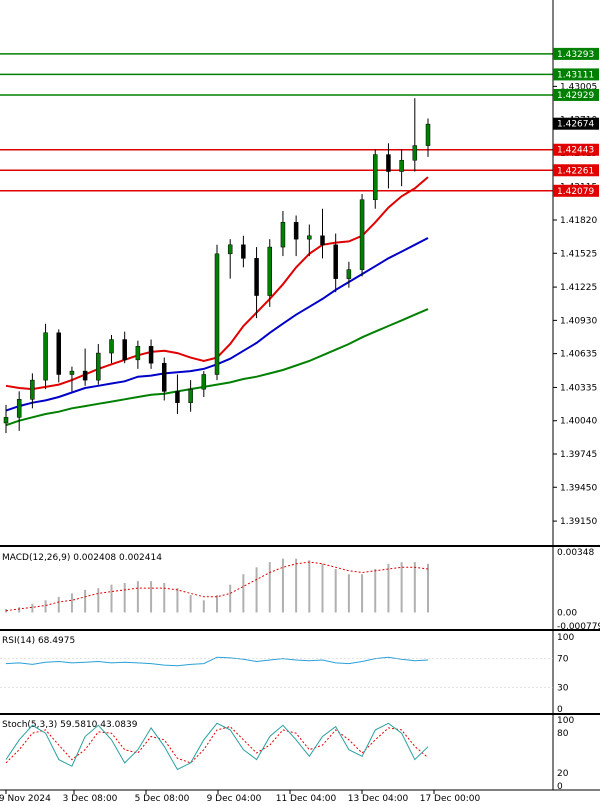 This screenshot has width=600, height=805. I want to click on level-label-text: 1.42261, so click(575, 171).